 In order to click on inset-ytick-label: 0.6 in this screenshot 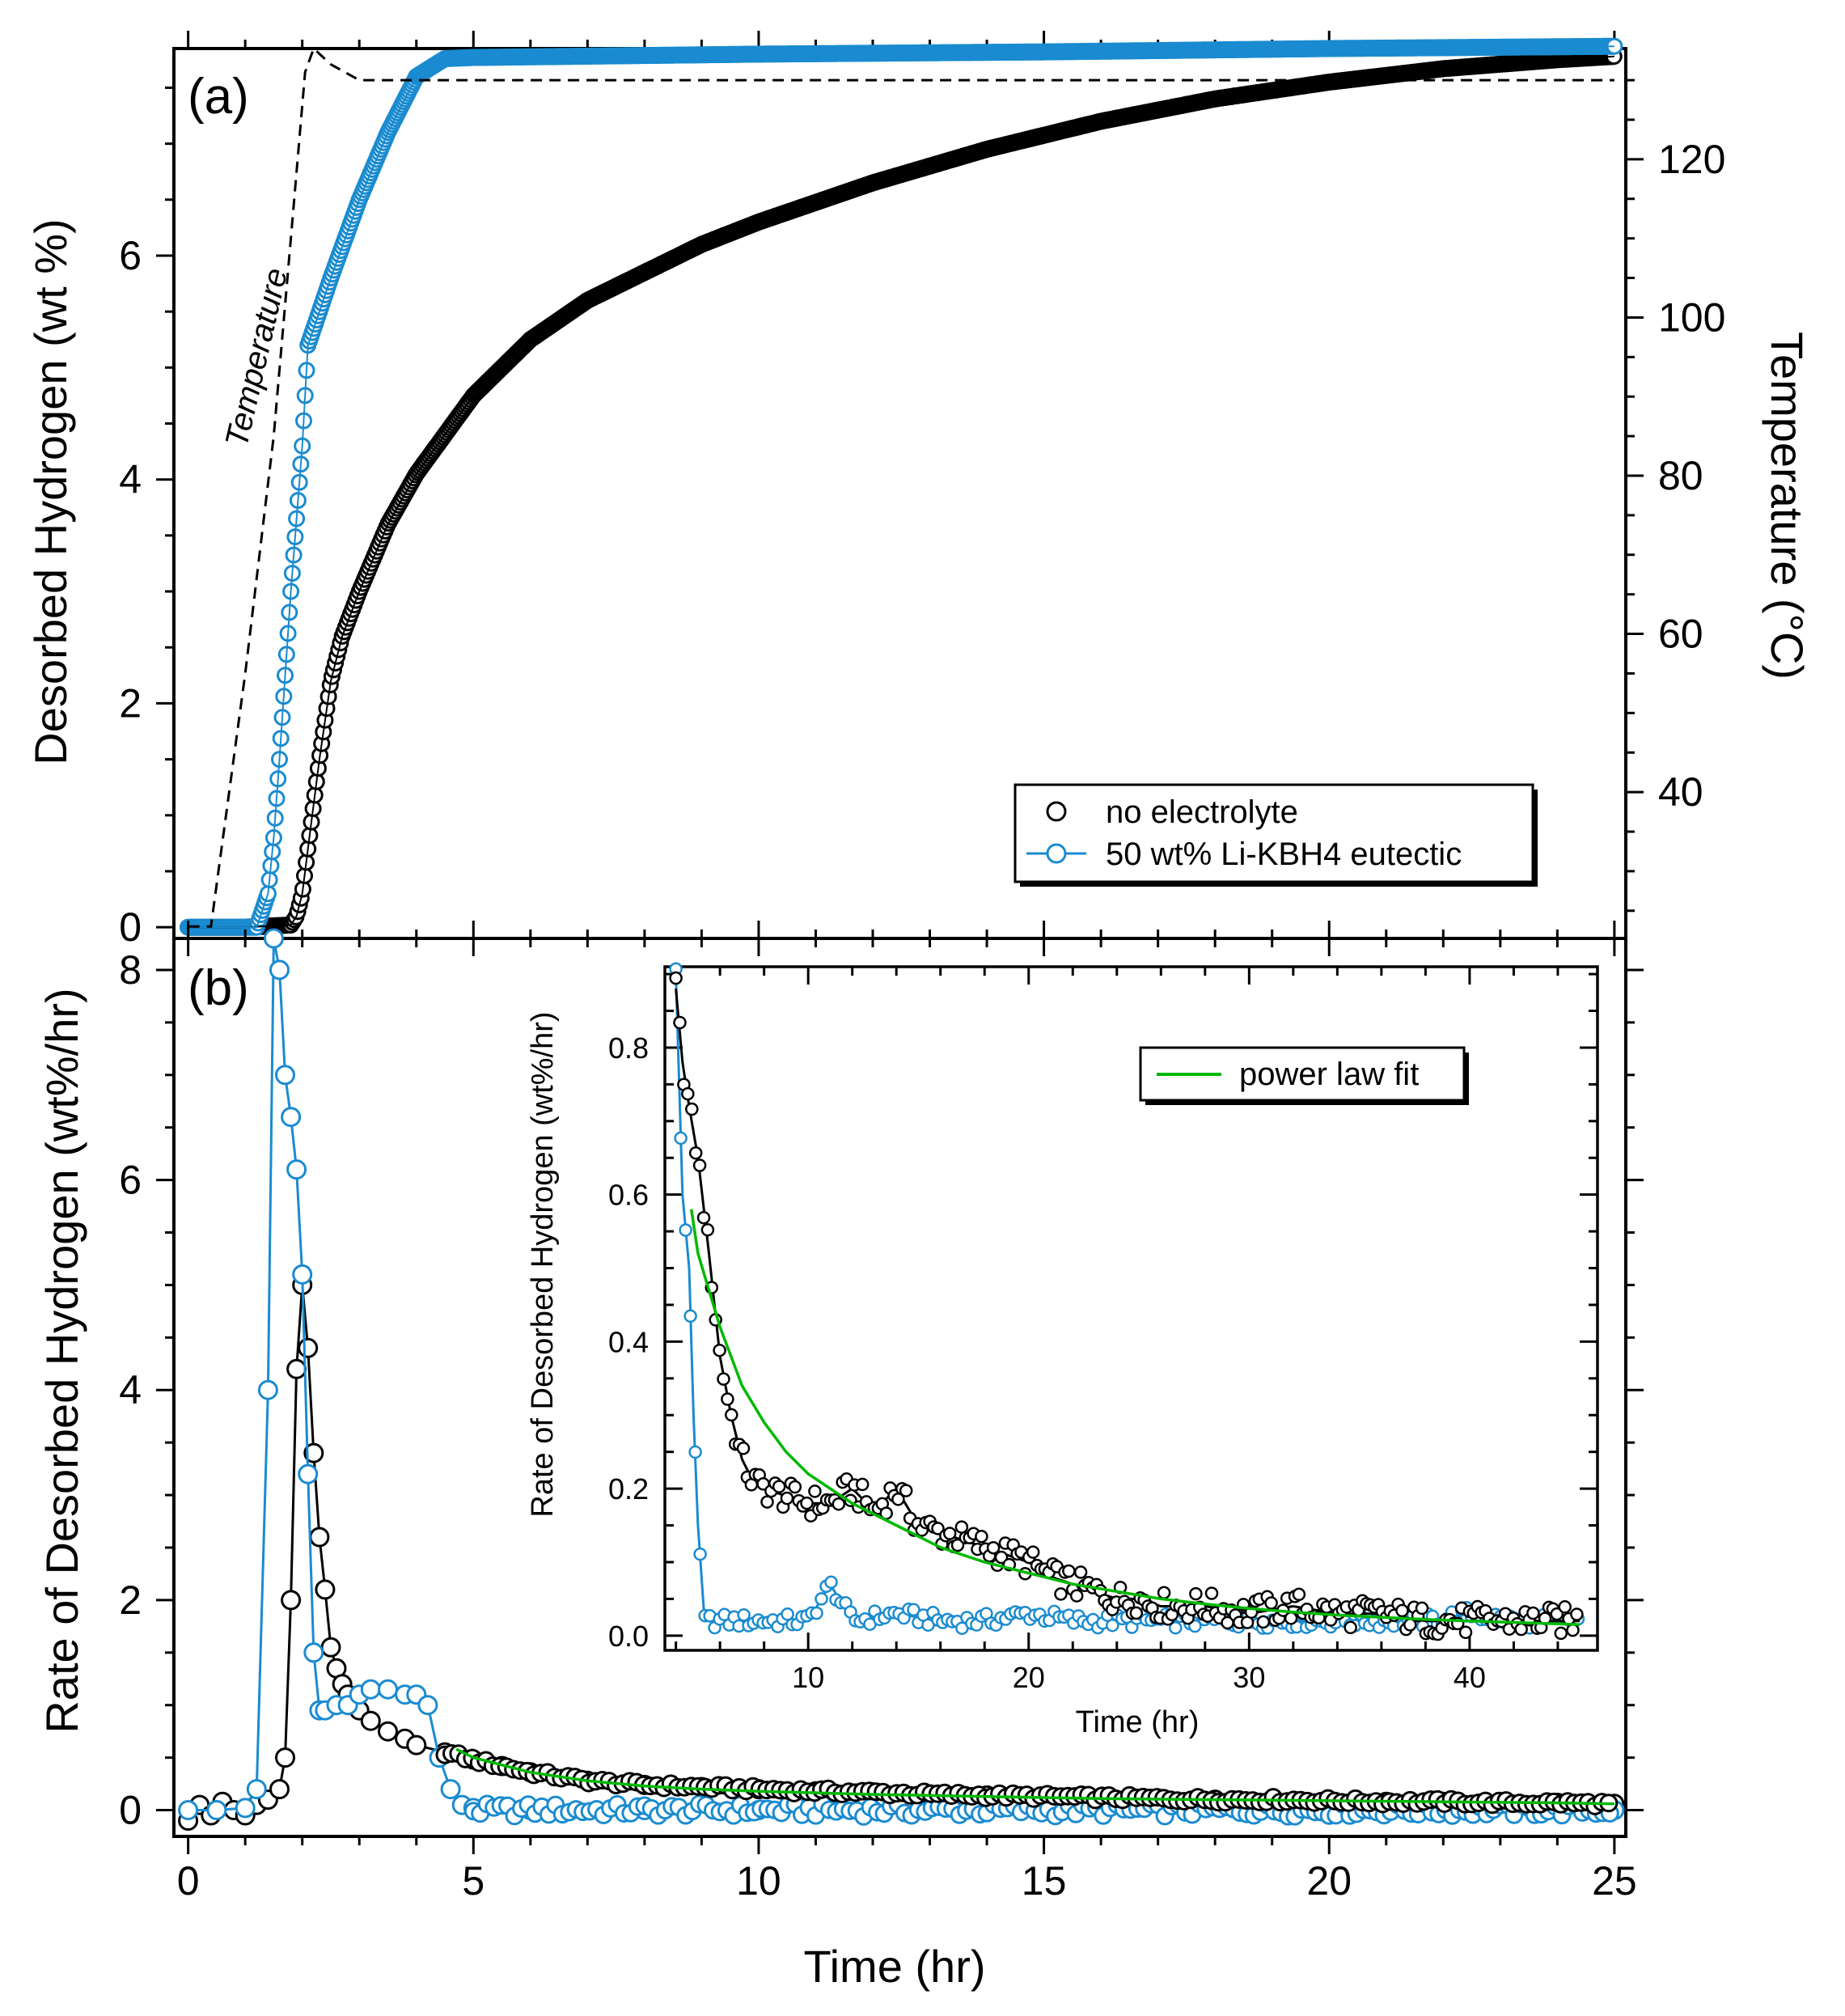, I will do `click(629, 1195)`.